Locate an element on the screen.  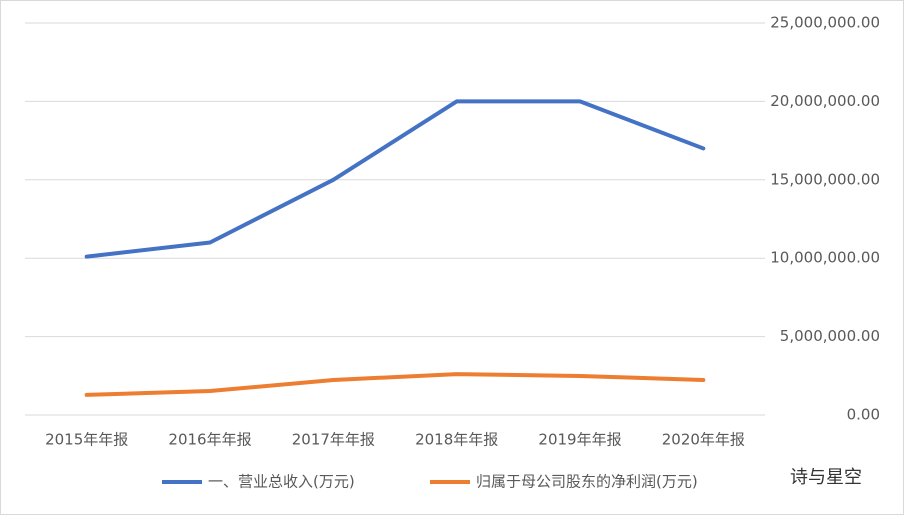
x-tick-label: 2016年年报 is located at coordinates (209, 440).